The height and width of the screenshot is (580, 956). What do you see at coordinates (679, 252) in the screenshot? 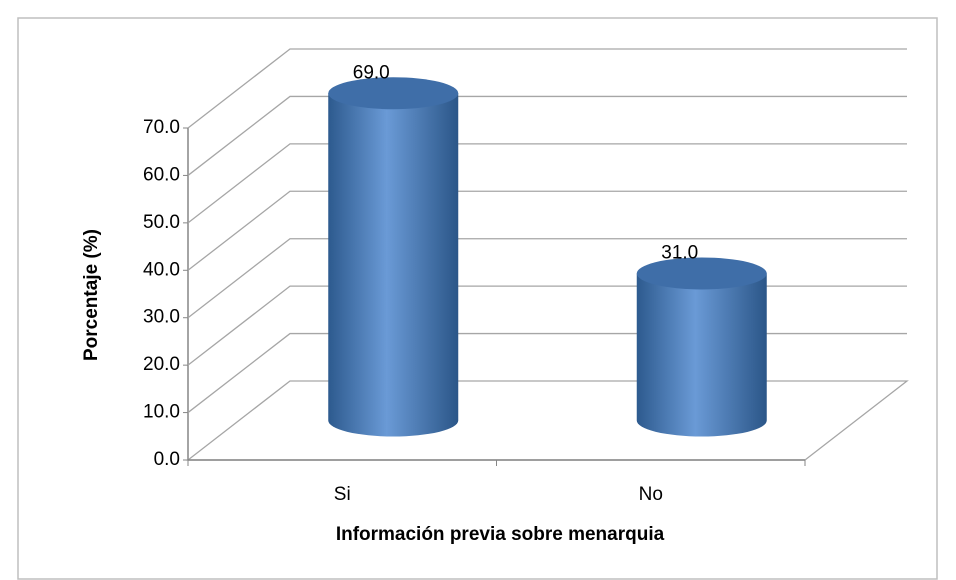
I see `data-label: 31.0` at bounding box center [679, 252].